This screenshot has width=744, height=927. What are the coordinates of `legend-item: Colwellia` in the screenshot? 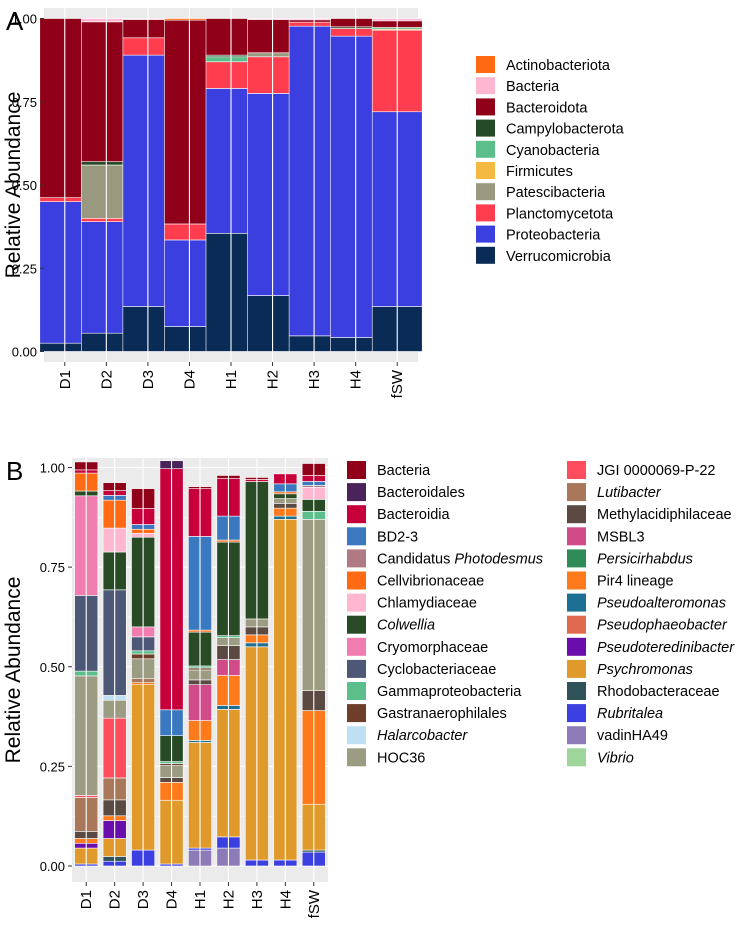 It's located at (391, 624).